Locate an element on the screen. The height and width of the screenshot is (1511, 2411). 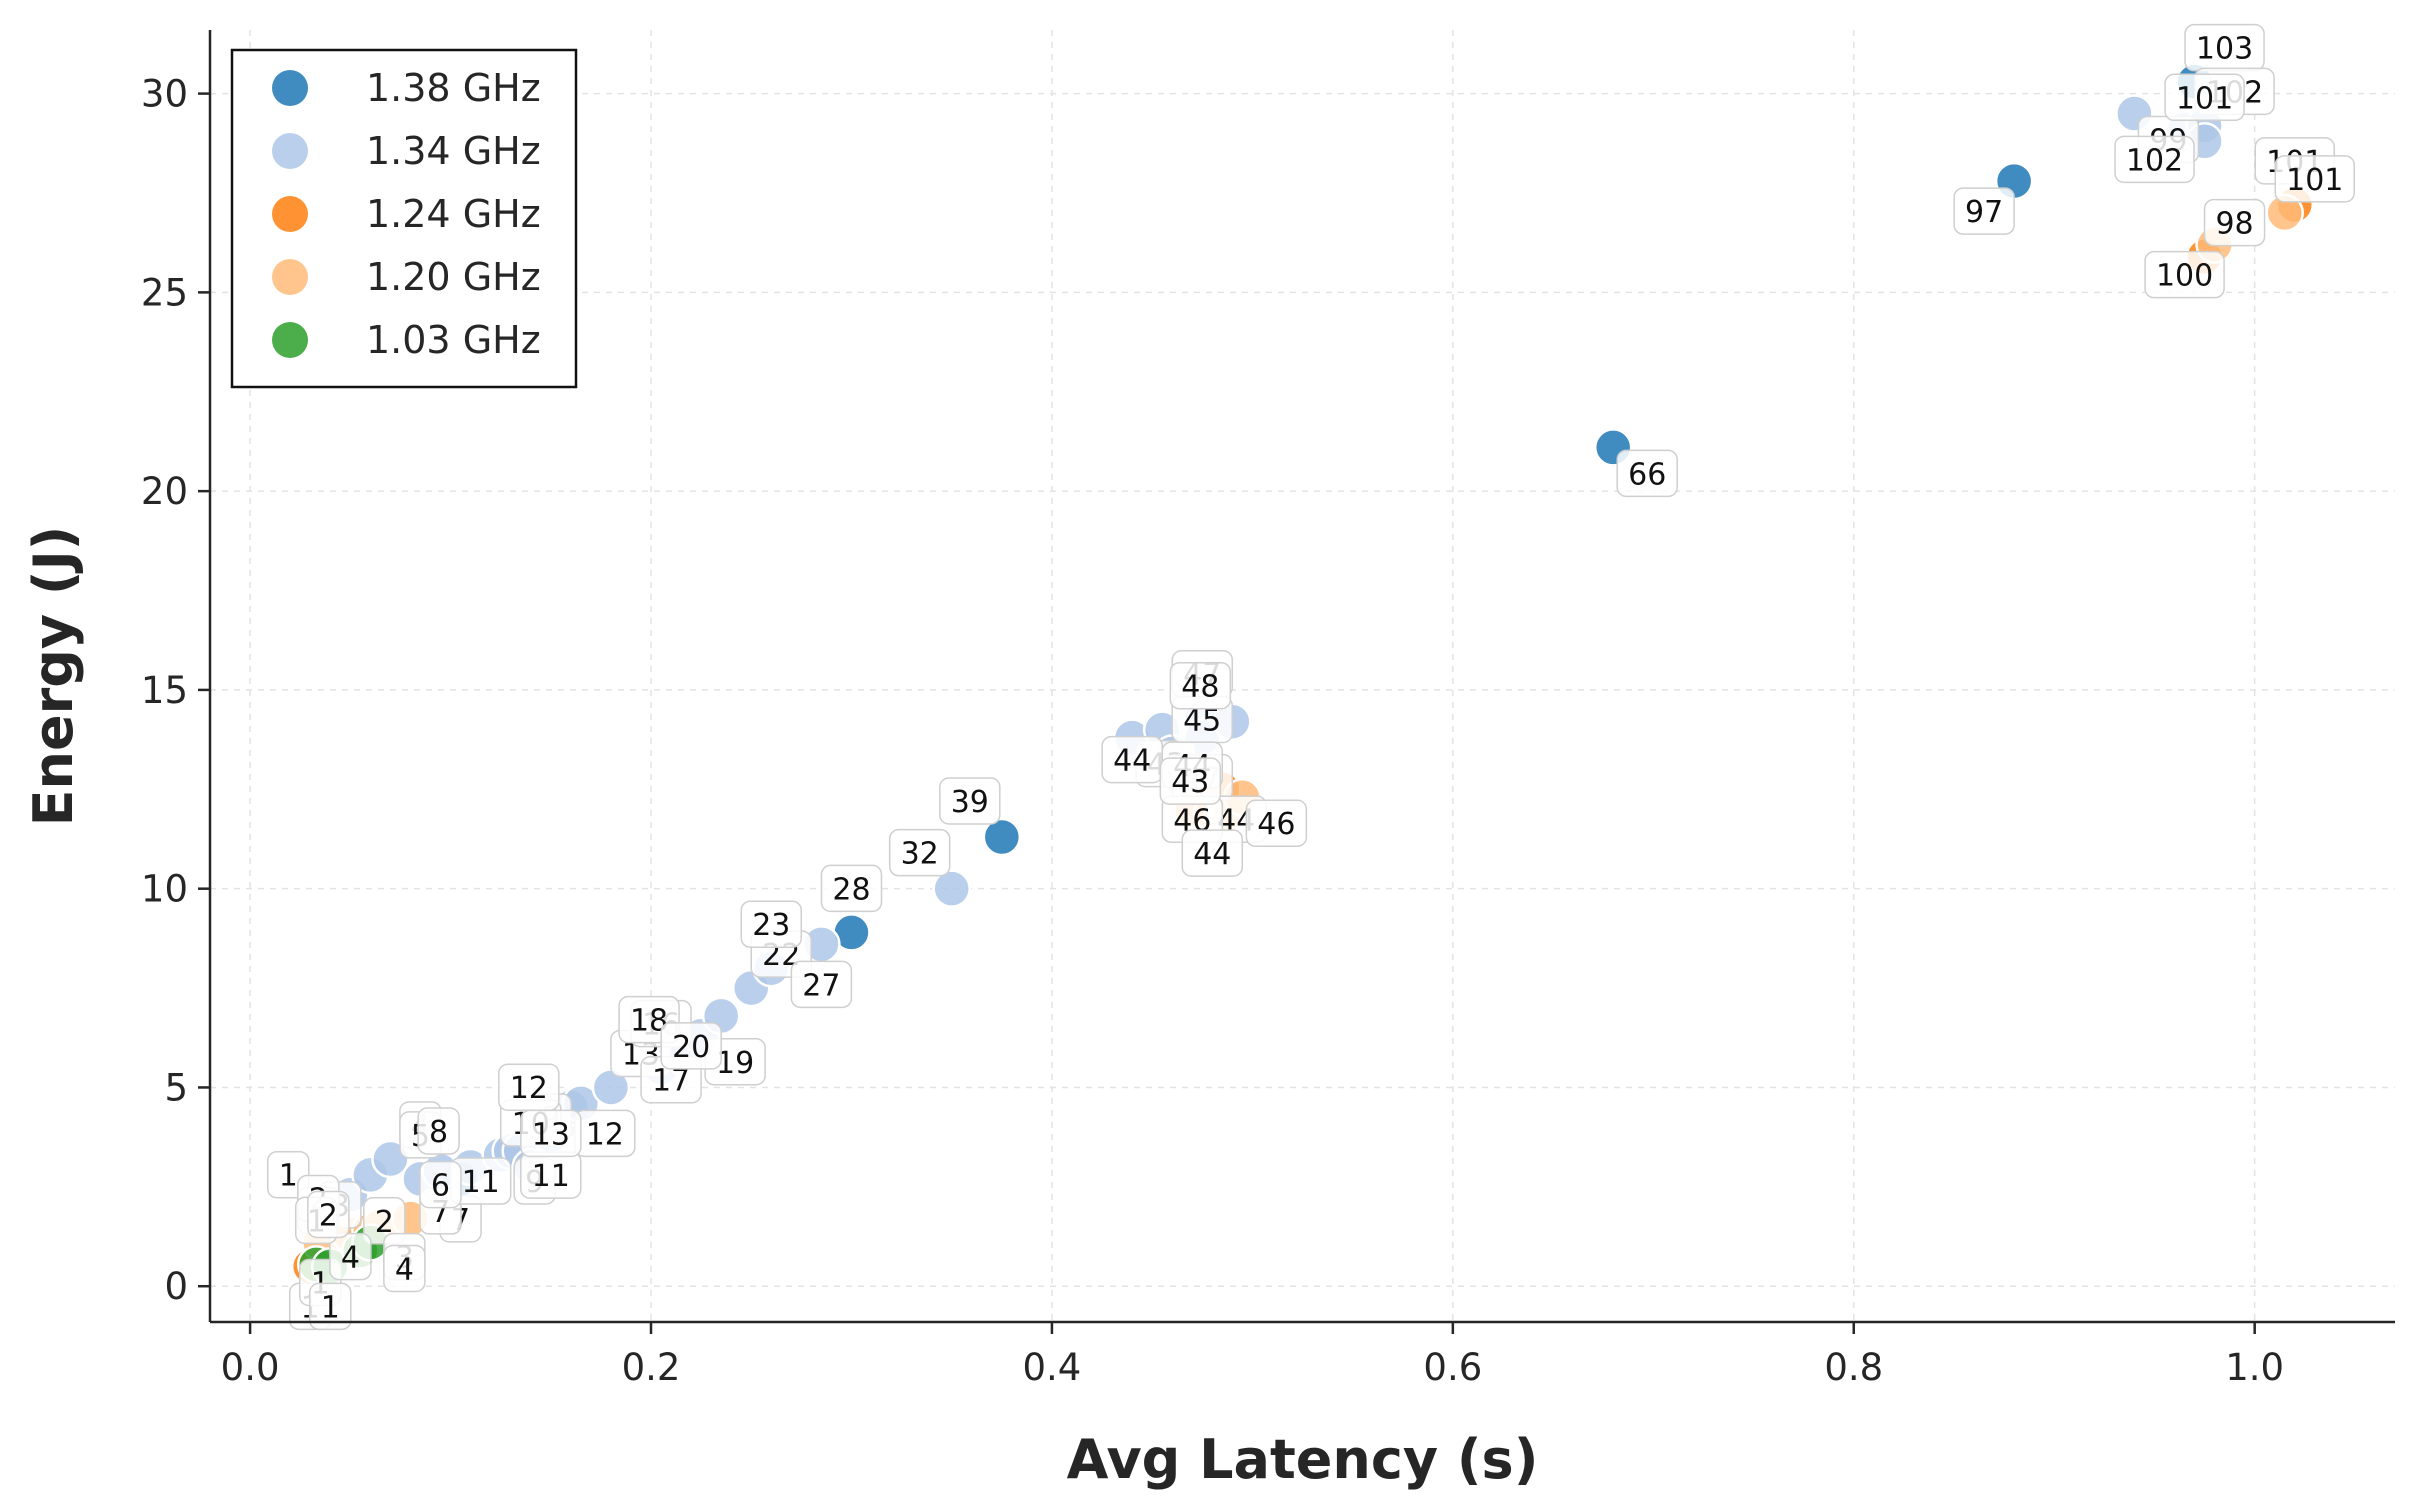
x-axis-title: Avg Latency (s) is located at coordinates (1303, 1459).